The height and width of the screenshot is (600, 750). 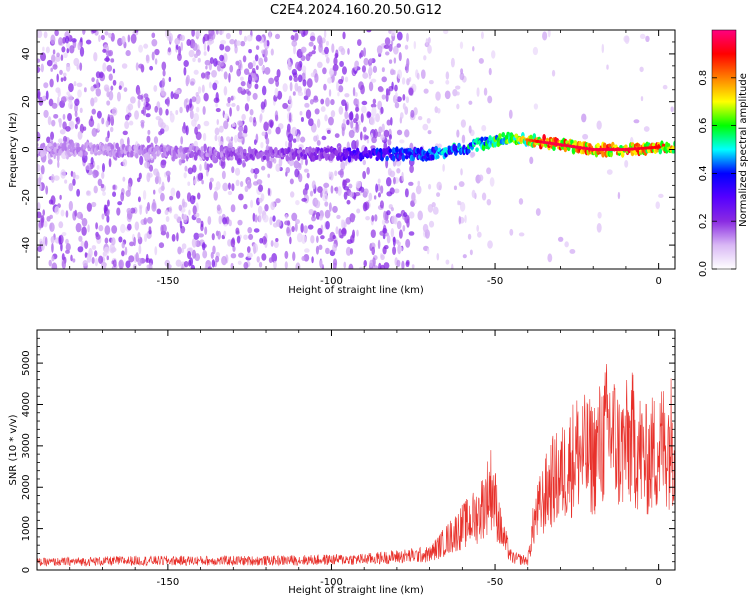 I want to click on y-tick-label: 20, so click(x=26, y=101).